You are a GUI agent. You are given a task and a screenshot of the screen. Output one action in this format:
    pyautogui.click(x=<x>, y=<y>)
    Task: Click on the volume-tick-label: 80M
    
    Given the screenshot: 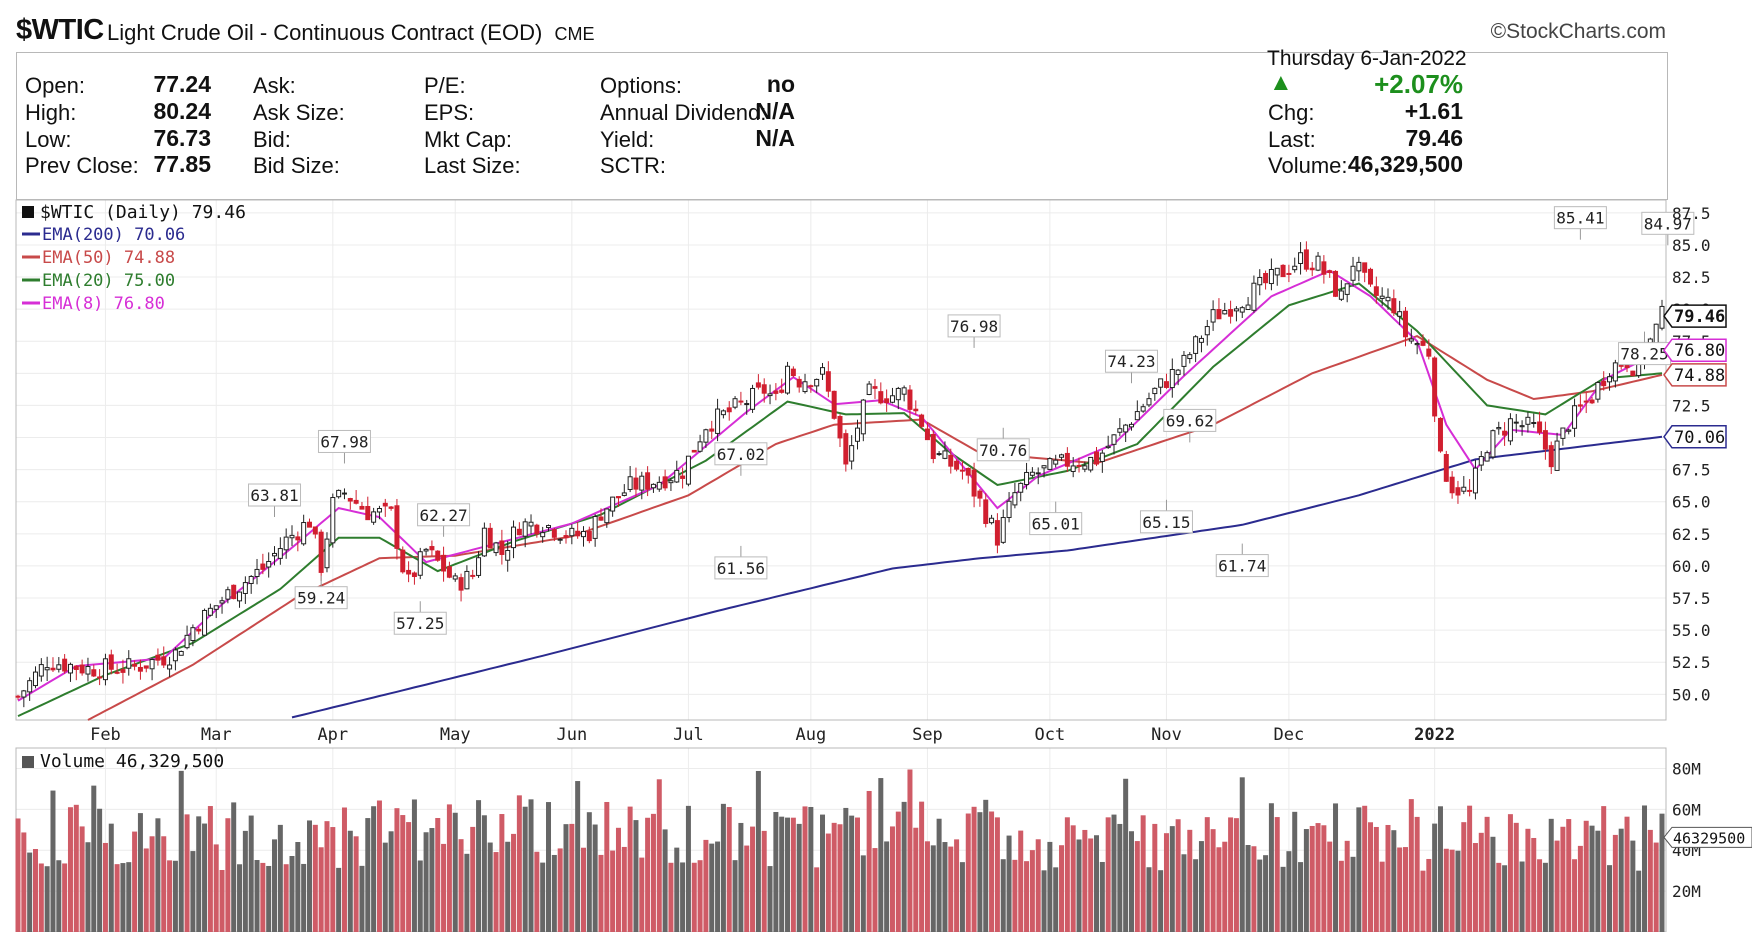 What is the action you would take?
    pyautogui.click(x=1686, y=768)
    